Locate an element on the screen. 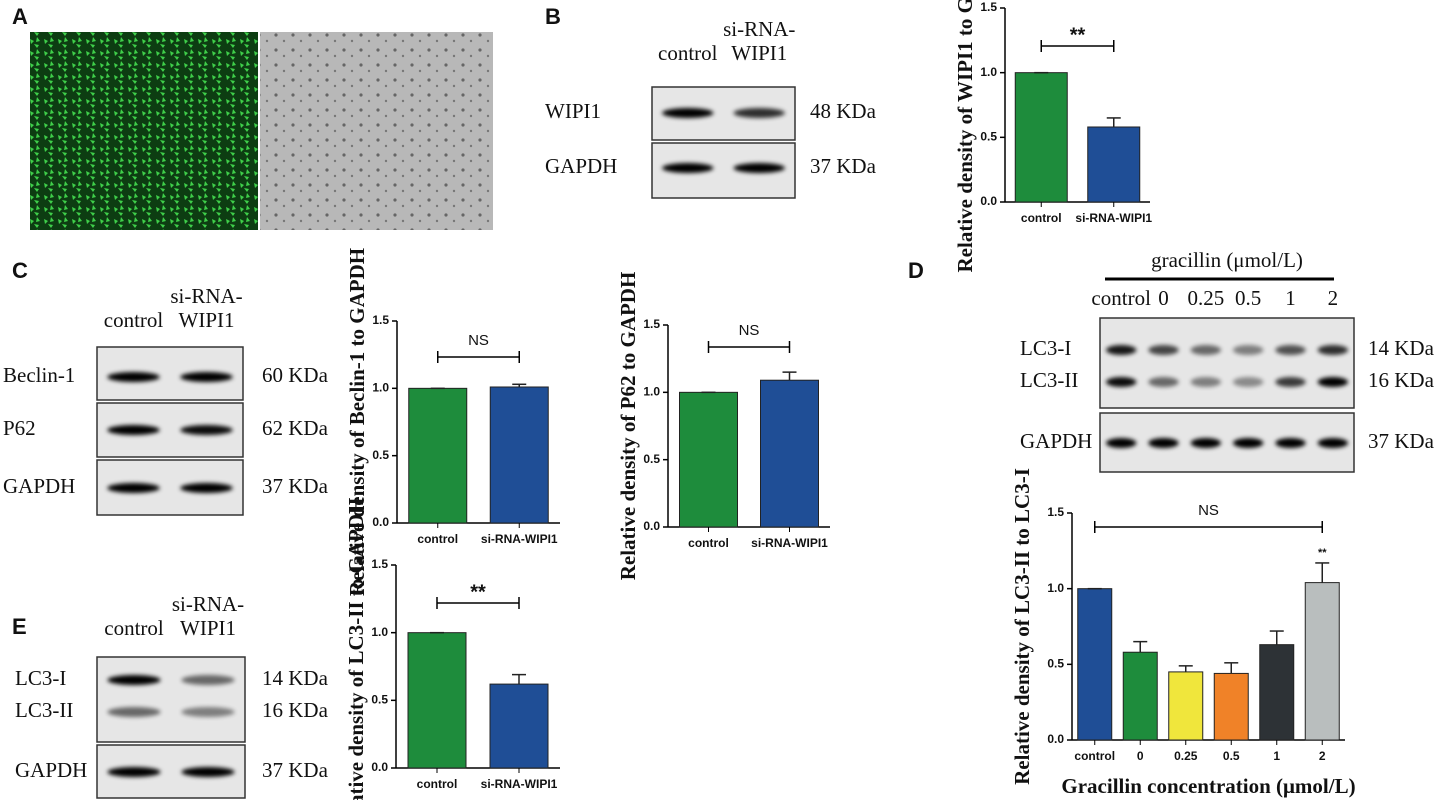 The height and width of the screenshot is (800, 1449). x-tick-label: 0.25 is located at coordinates (1186, 756).